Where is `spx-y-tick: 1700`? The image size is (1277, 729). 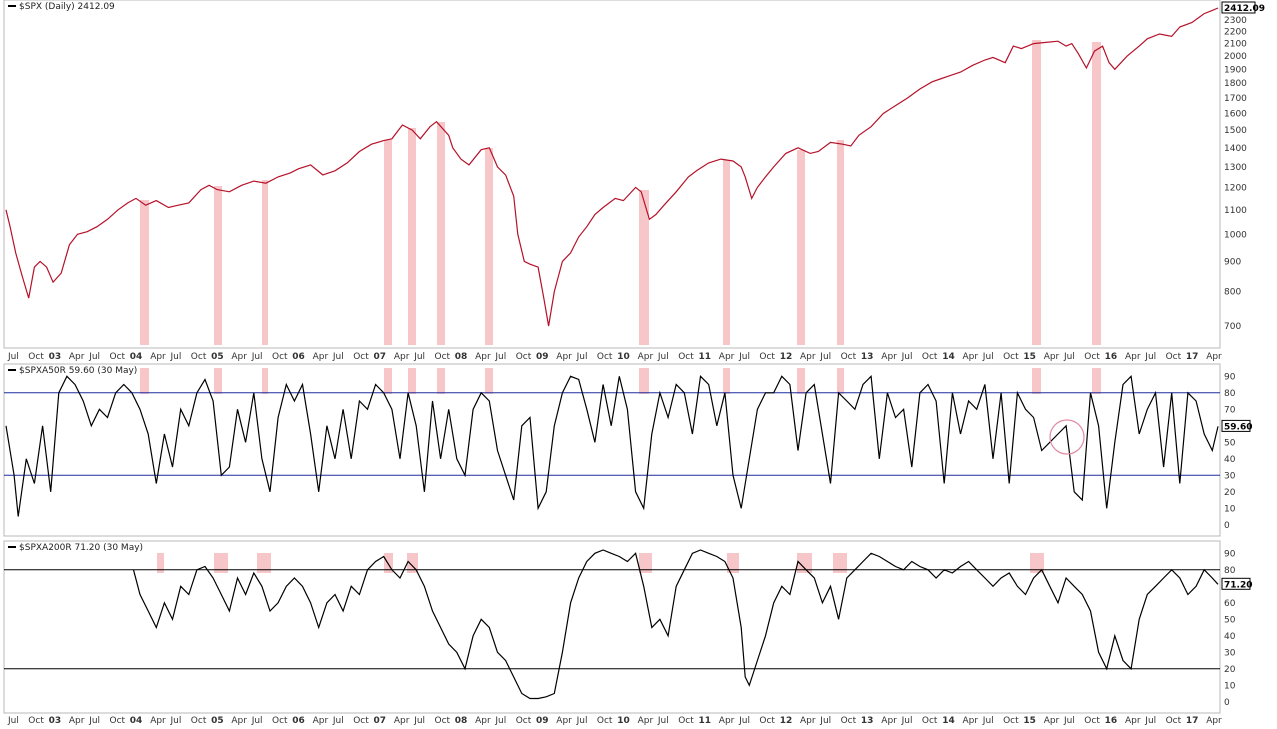
spx-y-tick: 1700 is located at coordinates (1235, 99).